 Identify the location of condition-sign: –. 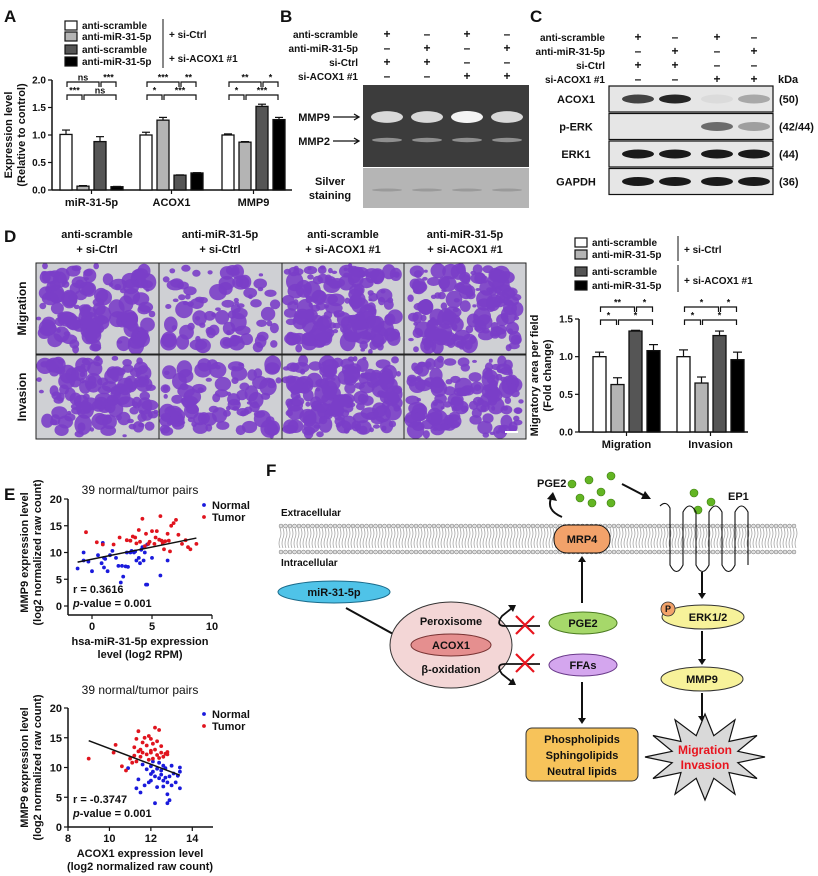
(467, 48).